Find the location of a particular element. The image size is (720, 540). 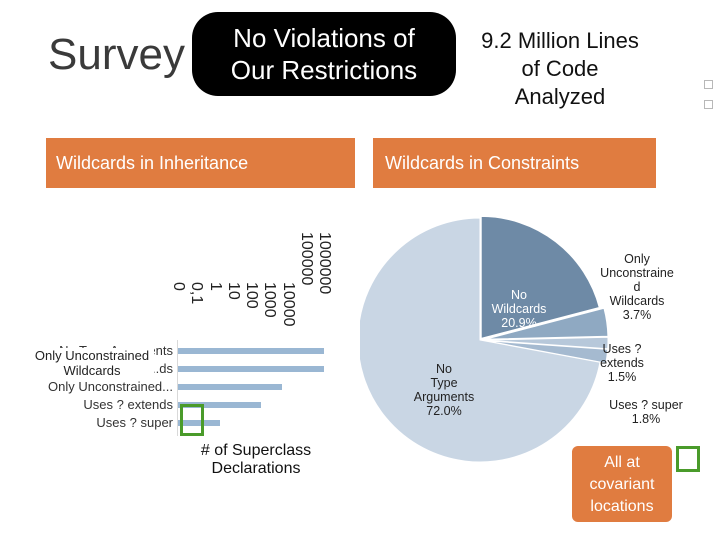

banner-line-1: No Violations of is located at coordinates (324, 38).